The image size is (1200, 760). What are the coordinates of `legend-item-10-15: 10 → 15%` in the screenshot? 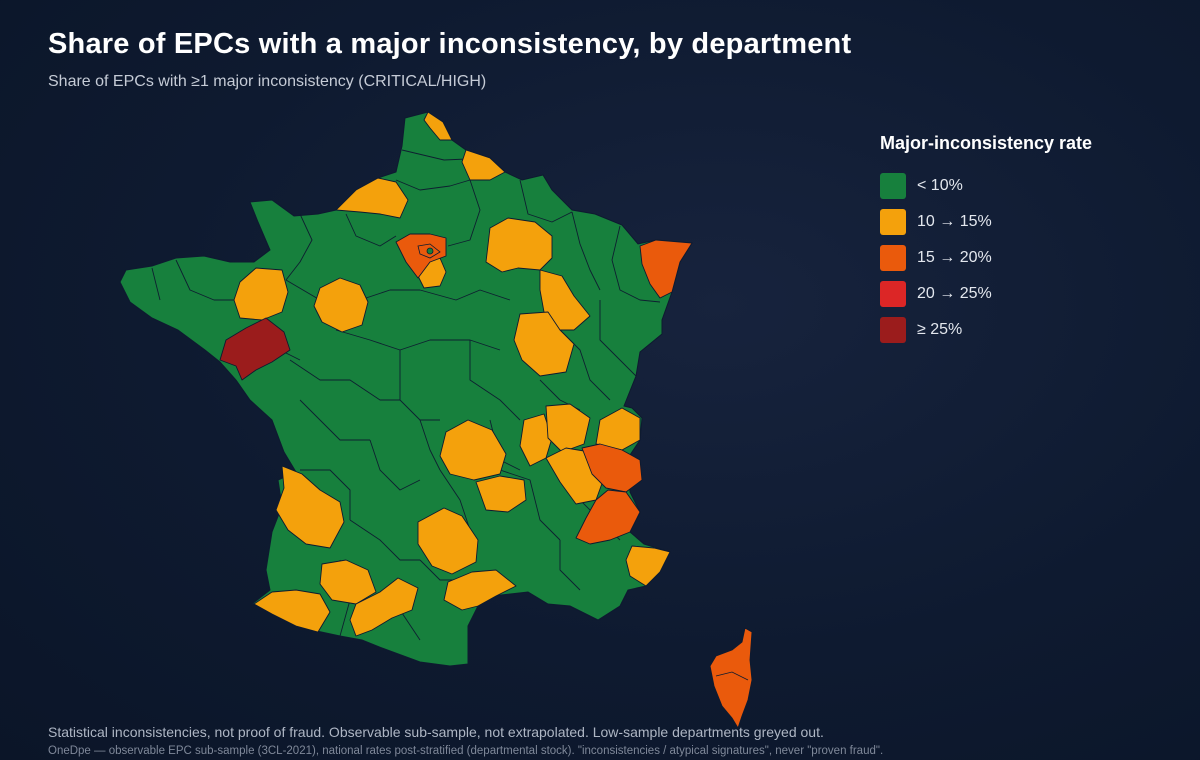 It's located at (1020, 222).